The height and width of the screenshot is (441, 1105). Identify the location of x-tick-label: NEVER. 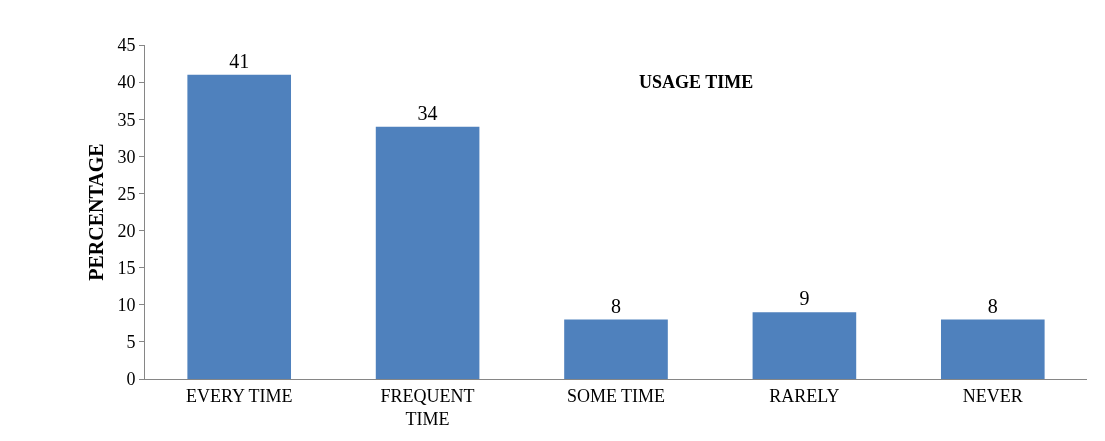
(992, 395).